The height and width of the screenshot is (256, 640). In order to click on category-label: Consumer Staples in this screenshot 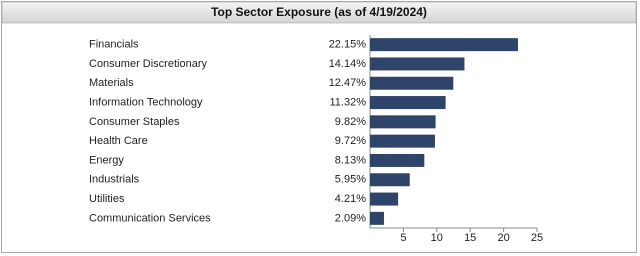, I will do `click(134, 122)`.